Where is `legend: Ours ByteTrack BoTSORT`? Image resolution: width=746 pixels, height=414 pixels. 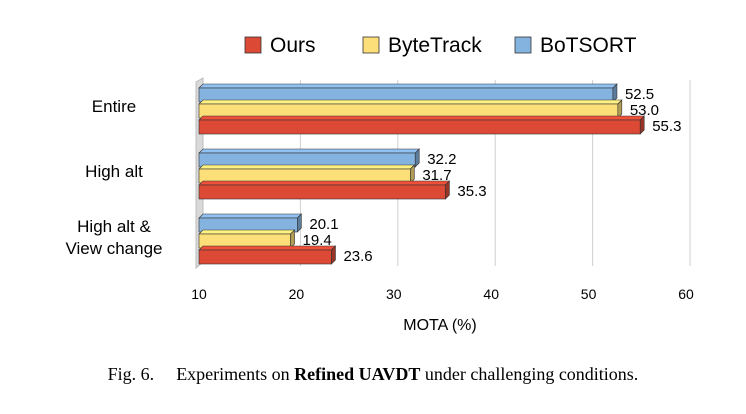 legend: Ours ByteTrack BoTSORT is located at coordinates (440, 45).